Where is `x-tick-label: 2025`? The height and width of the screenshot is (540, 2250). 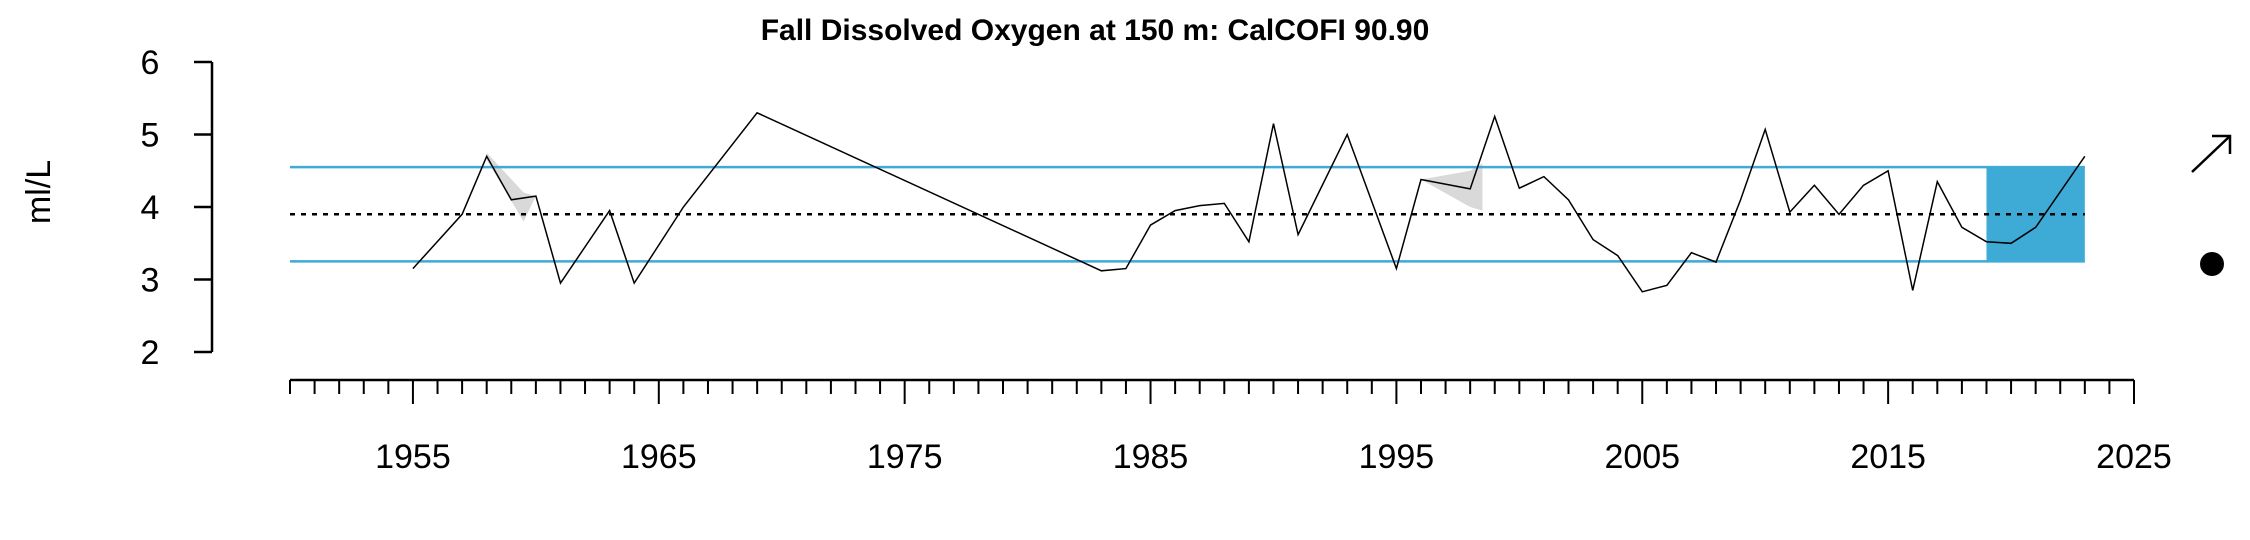
x-tick-label: 2025 is located at coordinates (2134, 457).